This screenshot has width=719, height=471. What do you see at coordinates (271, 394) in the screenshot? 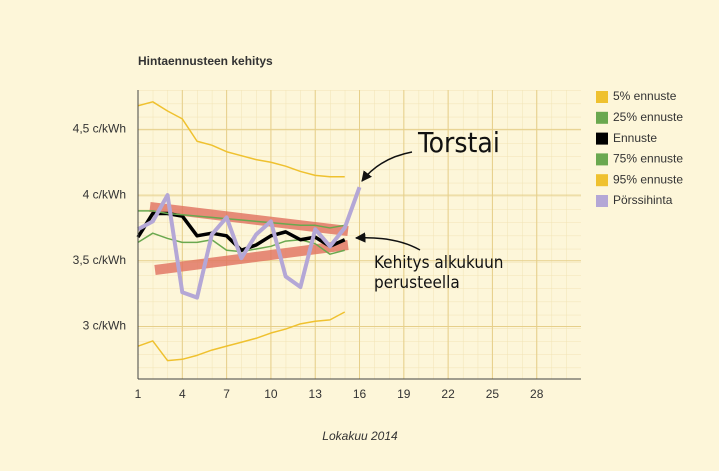
I see `x-tick-label: 10` at bounding box center [271, 394].